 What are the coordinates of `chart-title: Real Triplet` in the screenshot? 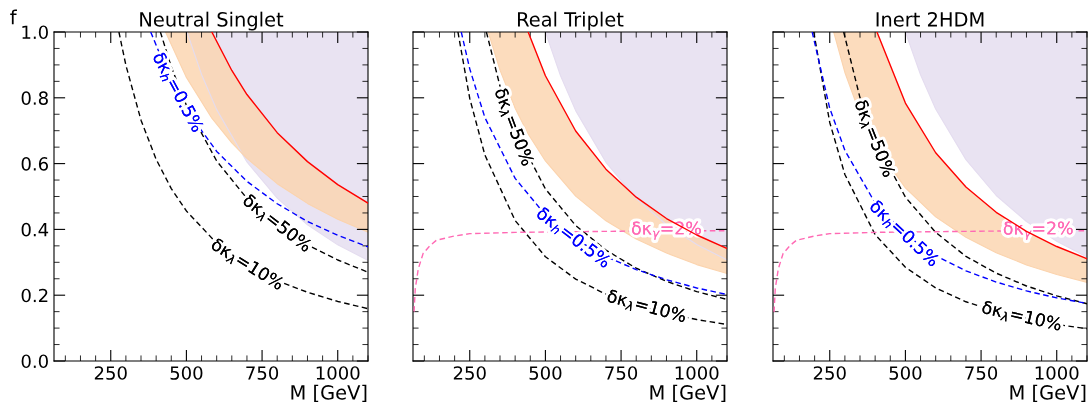 It's located at (570, 21).